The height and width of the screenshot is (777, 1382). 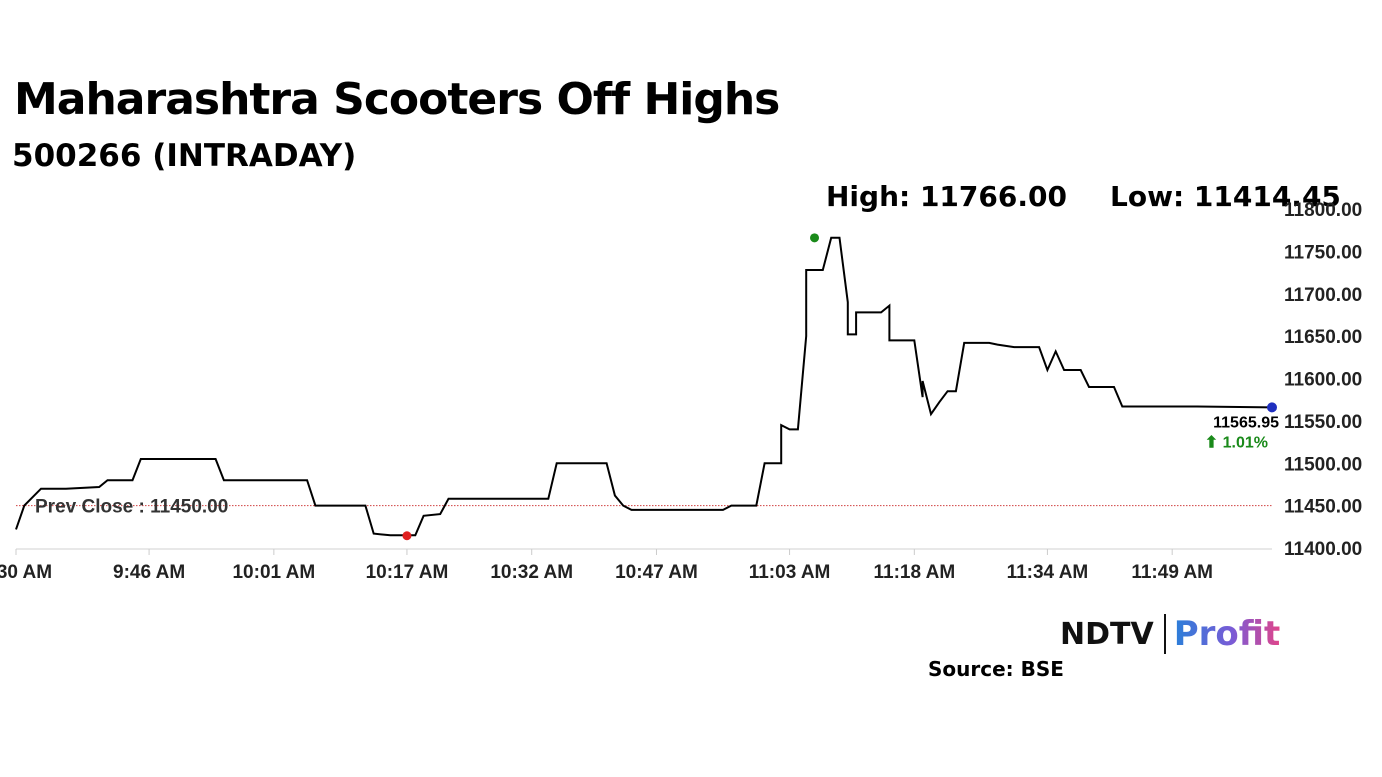 What do you see at coordinates (26, 572) in the screenshot?
I see `x-tick-label: 9:30 AM` at bounding box center [26, 572].